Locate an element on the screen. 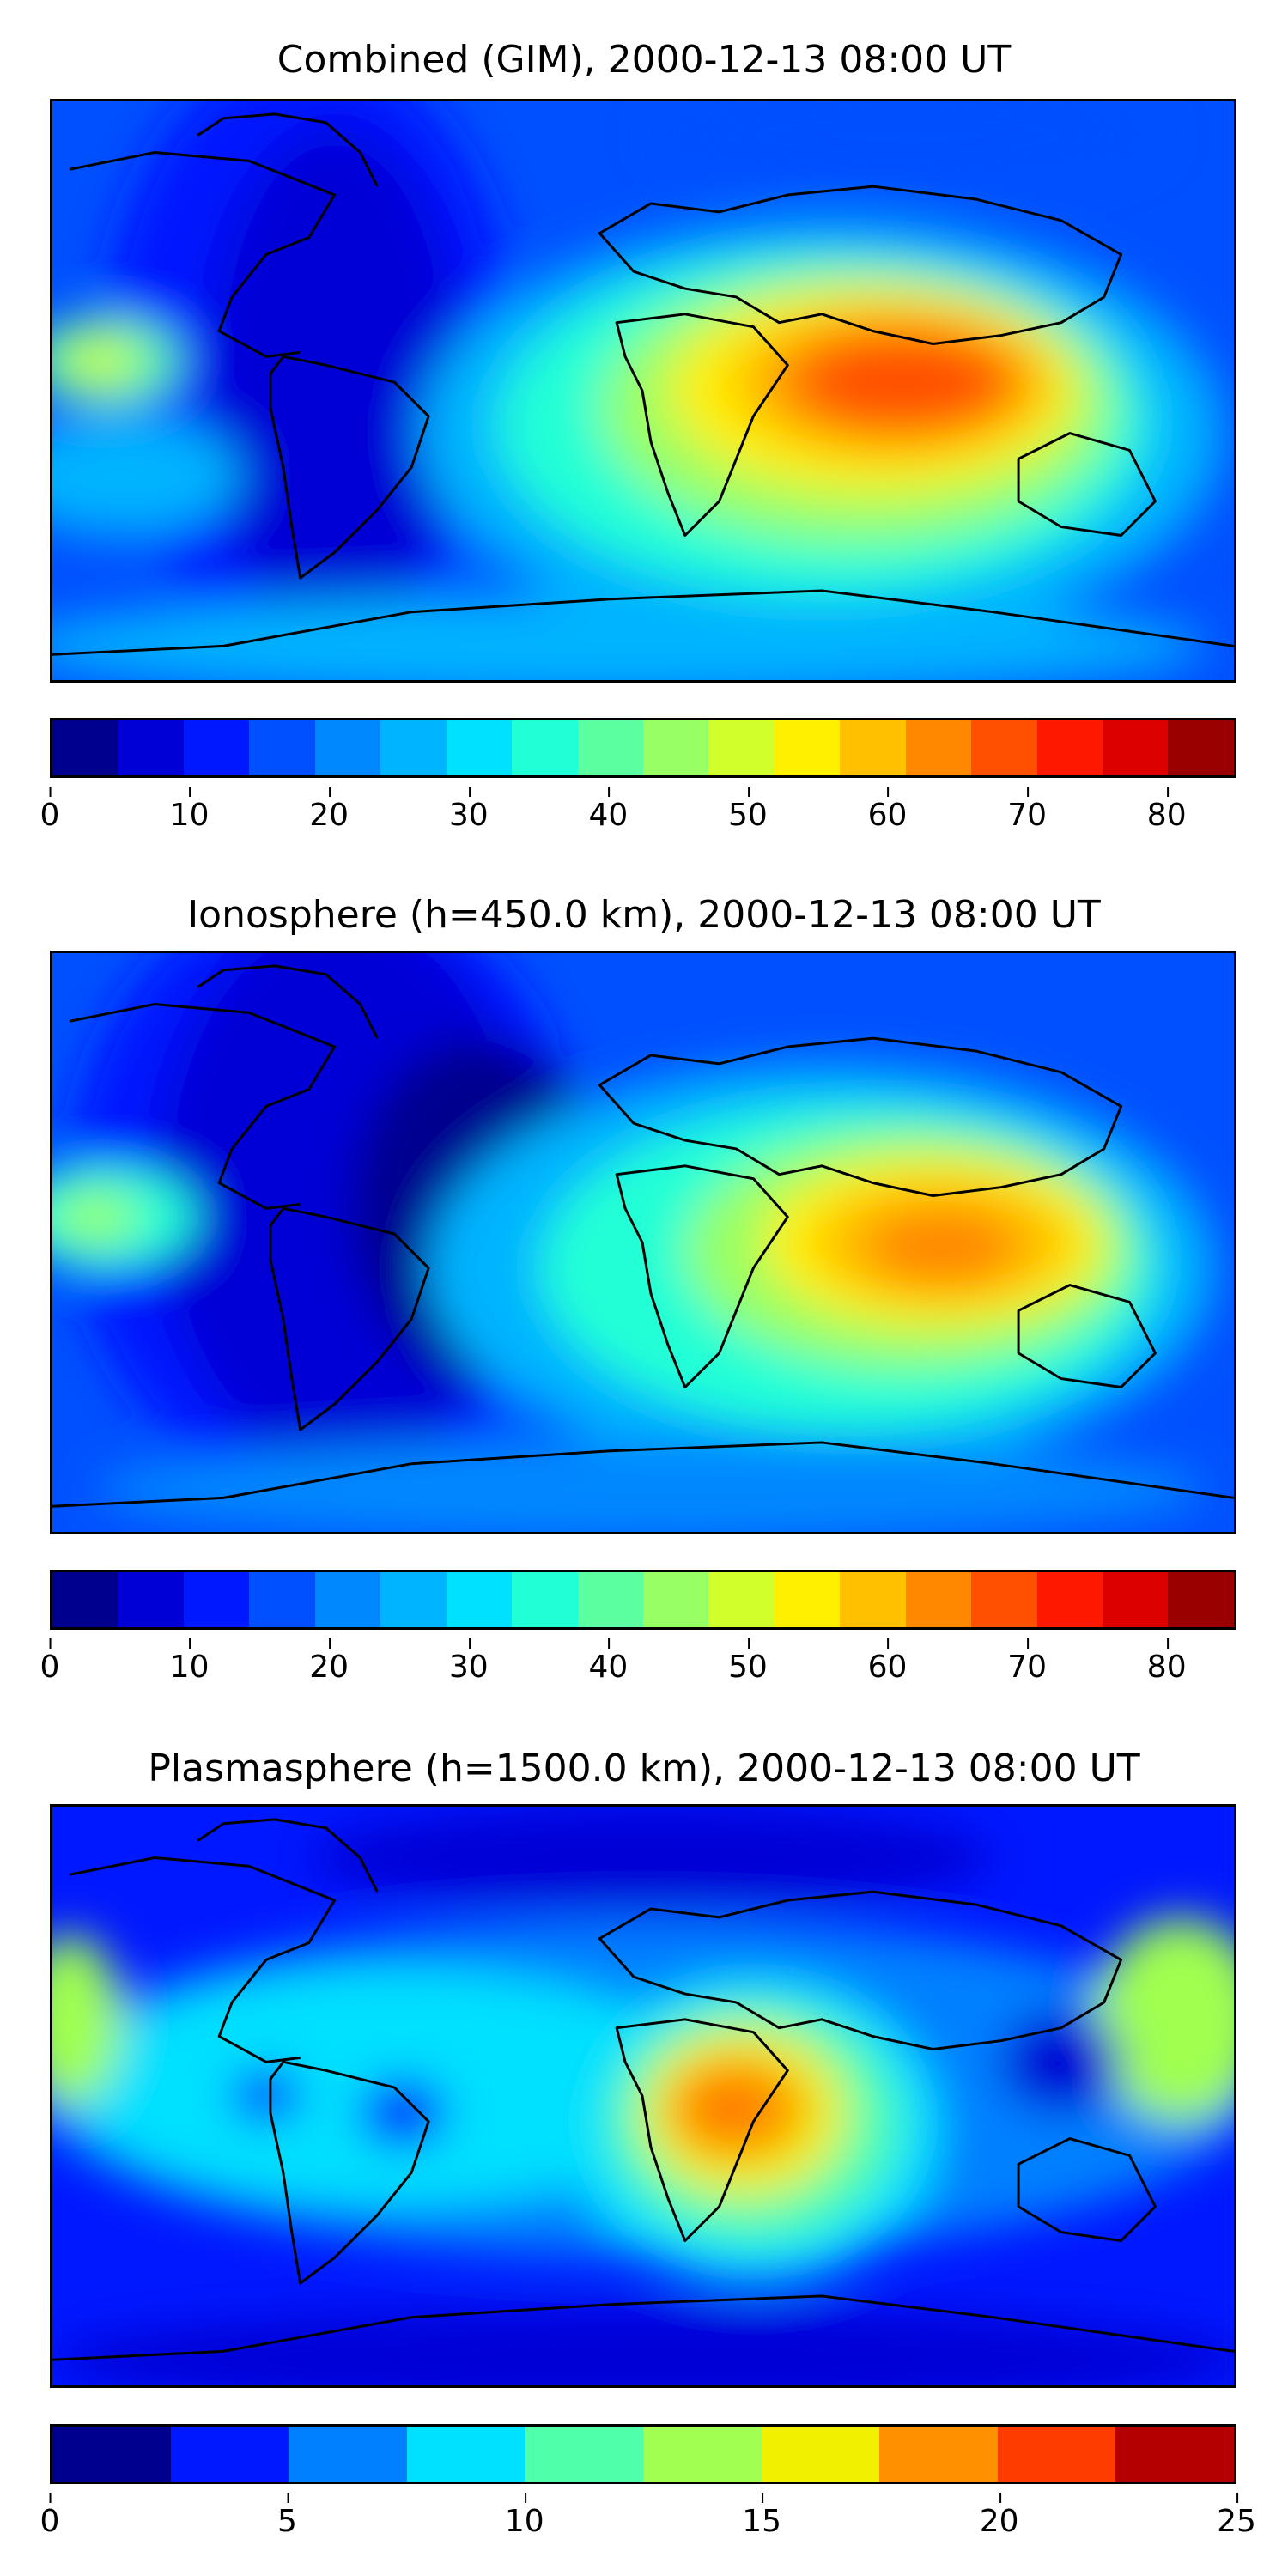 Image resolution: width=1288 pixels, height=2576 pixels. colorbar-tick-label: 5 is located at coordinates (286, 2516).